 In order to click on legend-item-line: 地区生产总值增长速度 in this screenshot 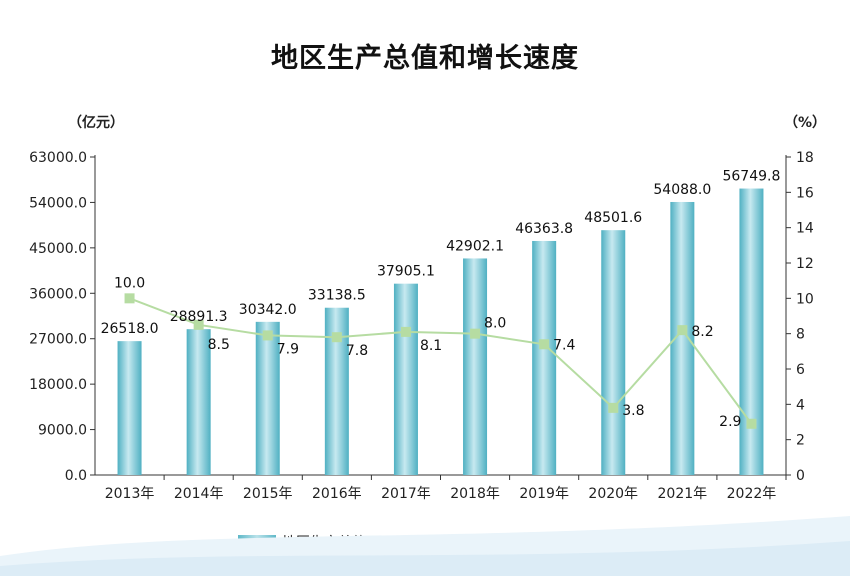, I will do `click(528, 542)`.